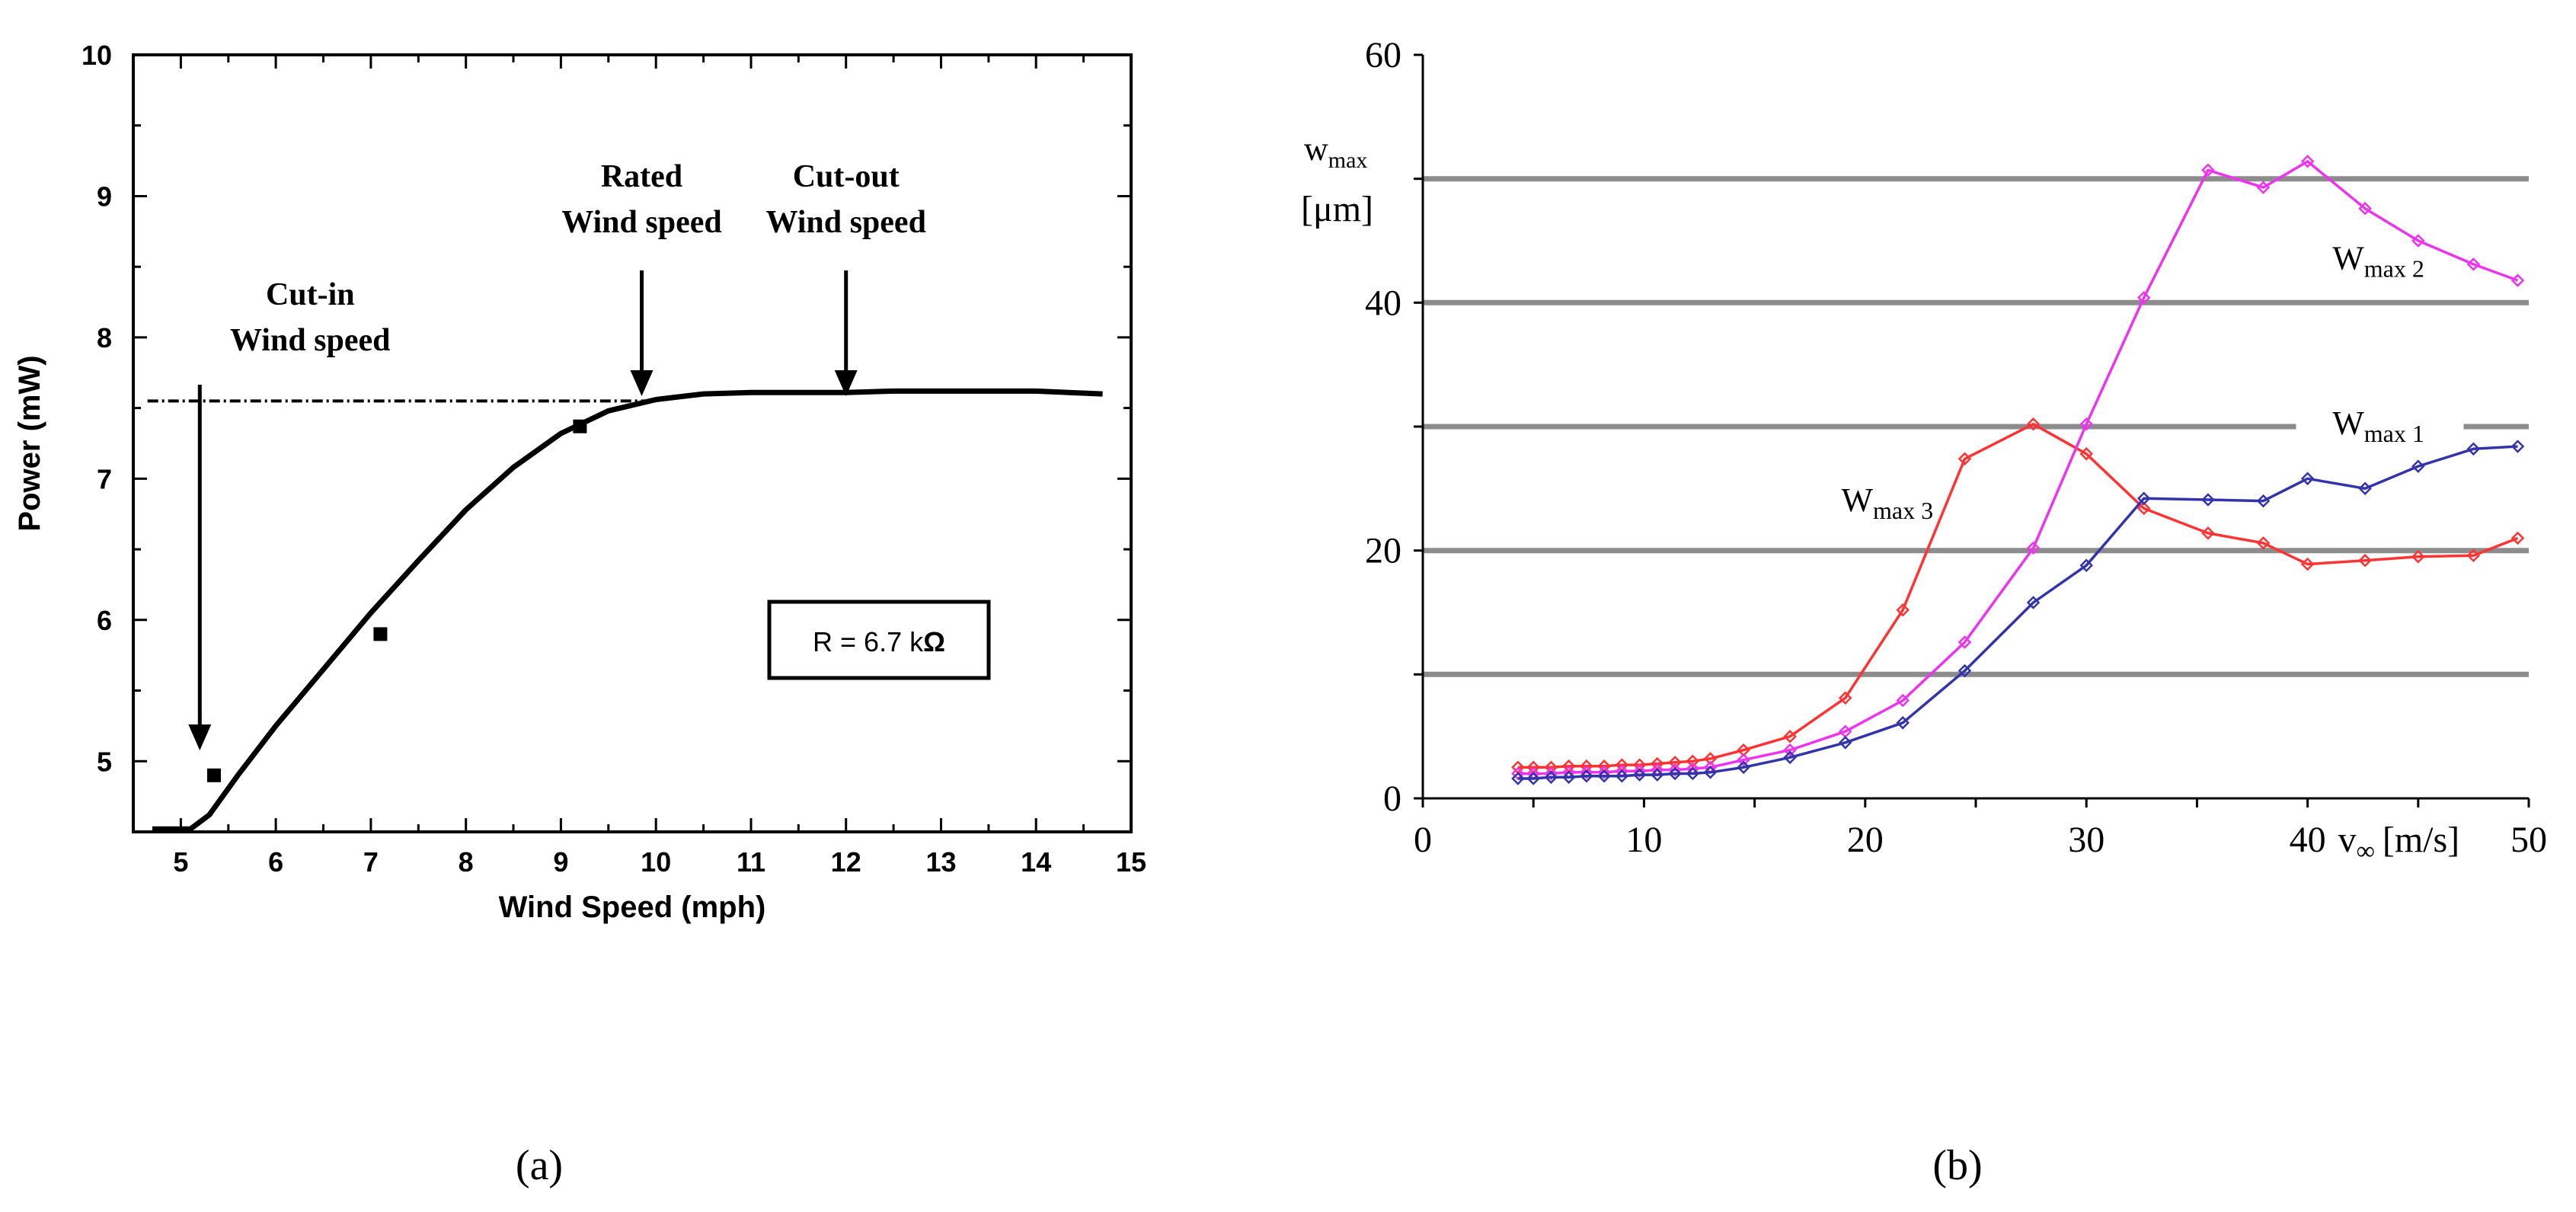 This screenshot has width=2576, height=1212. I want to click on panel-b-y-tick-label: 20, so click(1383, 551).